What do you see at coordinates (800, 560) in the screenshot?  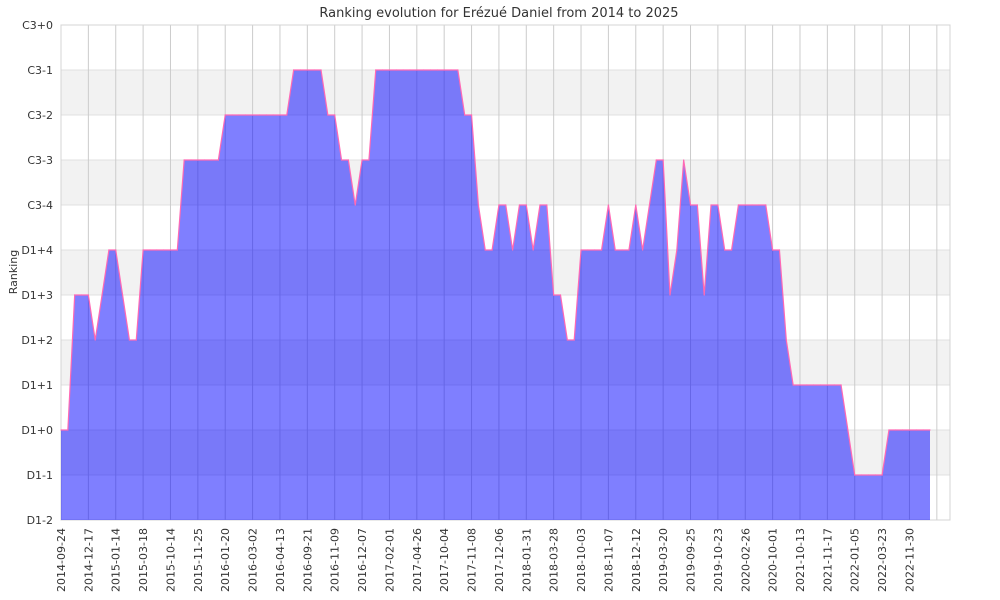 I see `x-tick-label: 2021-10-13` at bounding box center [800, 560].